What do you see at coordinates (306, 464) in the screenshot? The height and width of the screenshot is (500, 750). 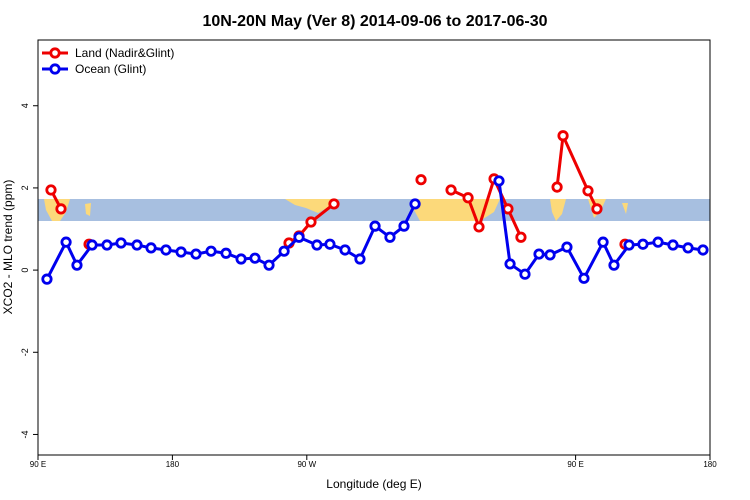 I see `x-tick-label: 90 W` at bounding box center [306, 464].